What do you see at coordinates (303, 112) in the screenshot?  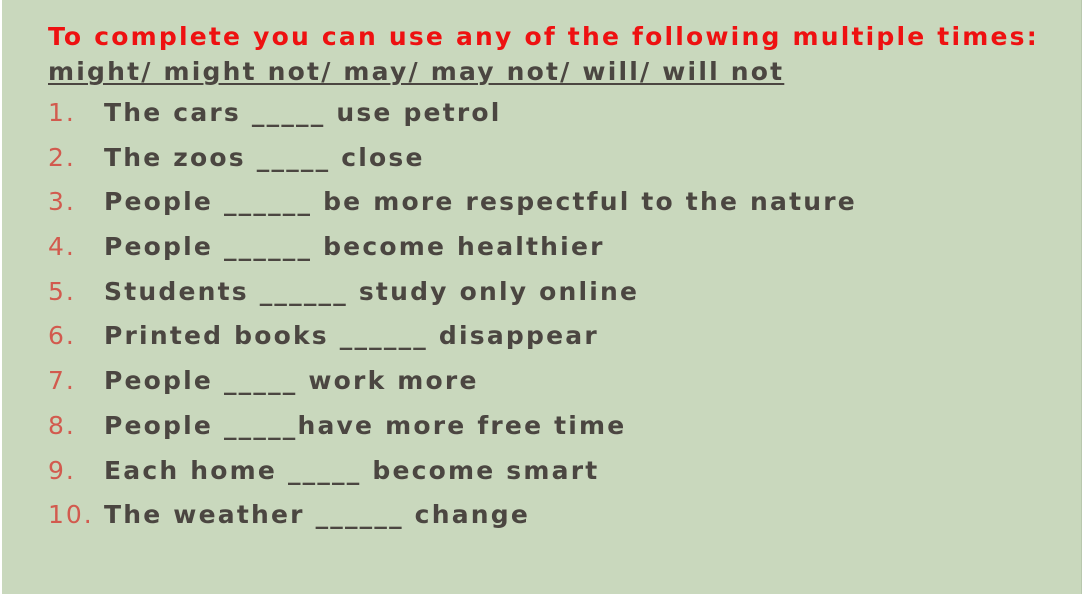 I see `item-sentence: The cars _____ use petrol` at bounding box center [303, 112].